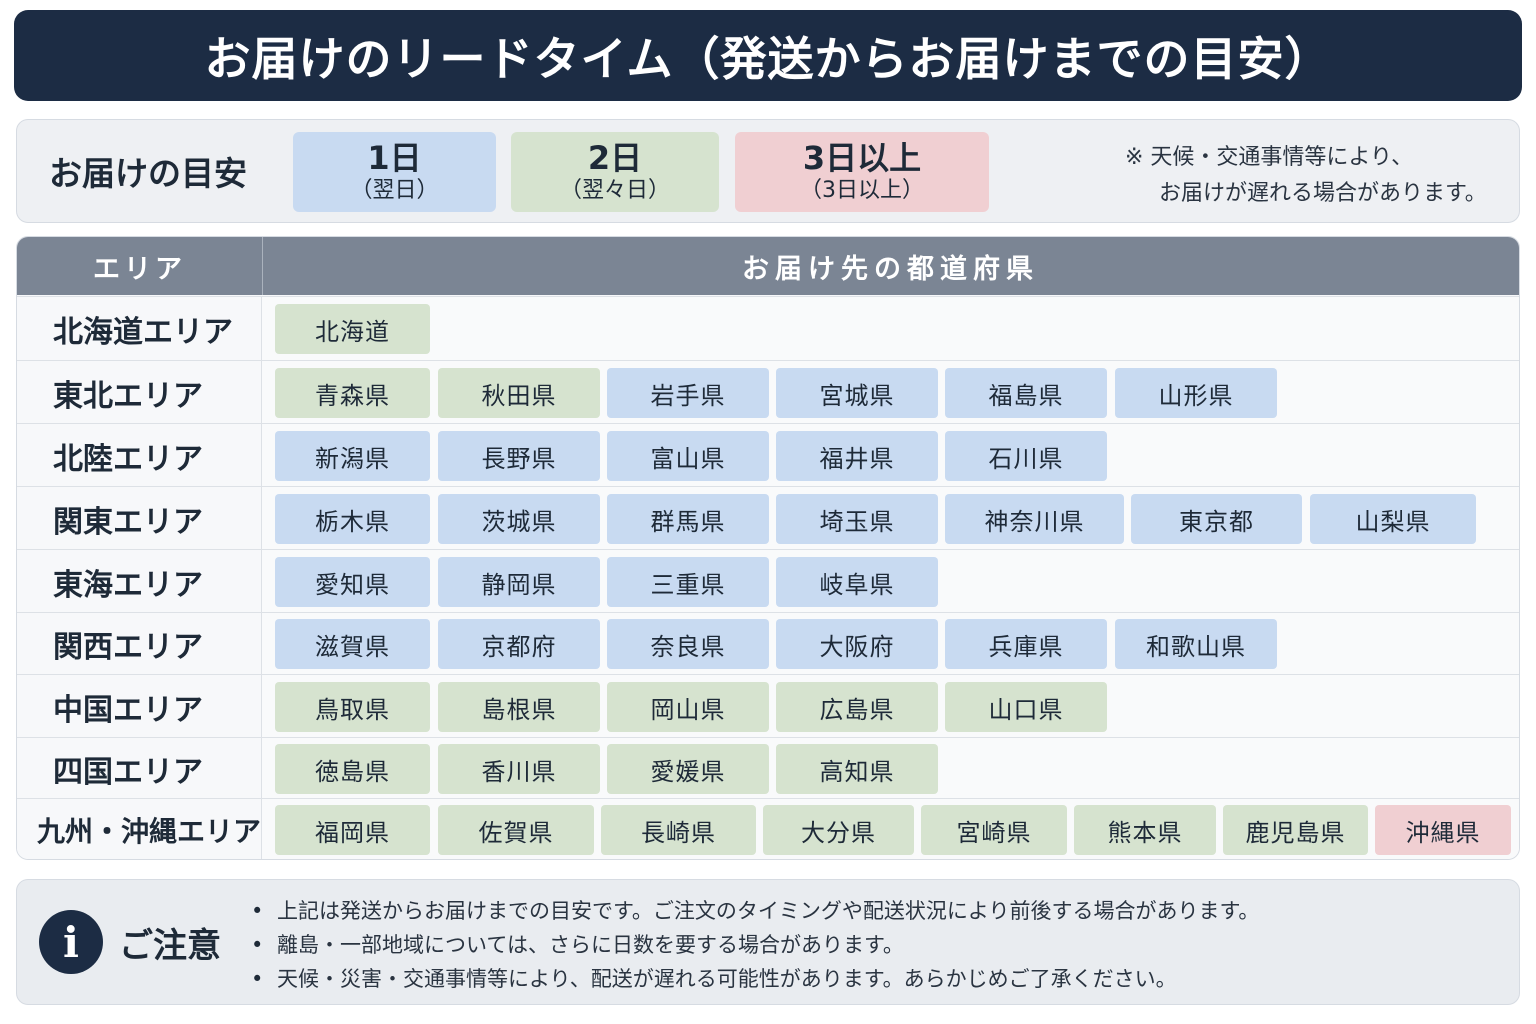  I want to click on prefecture-cell: 熊本県, so click(1145, 830).